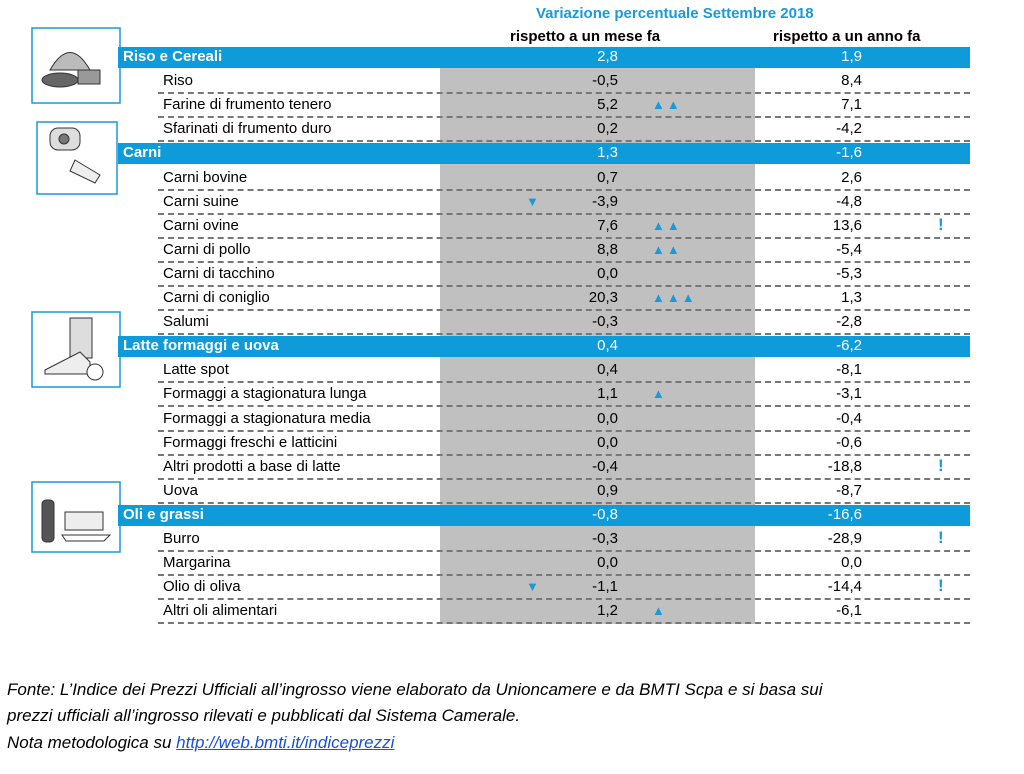 Image resolution: width=1024 pixels, height=774 pixels. Describe the element at coordinates (849, 442) in the screenshot. I see `item-year: -0,6` at that location.